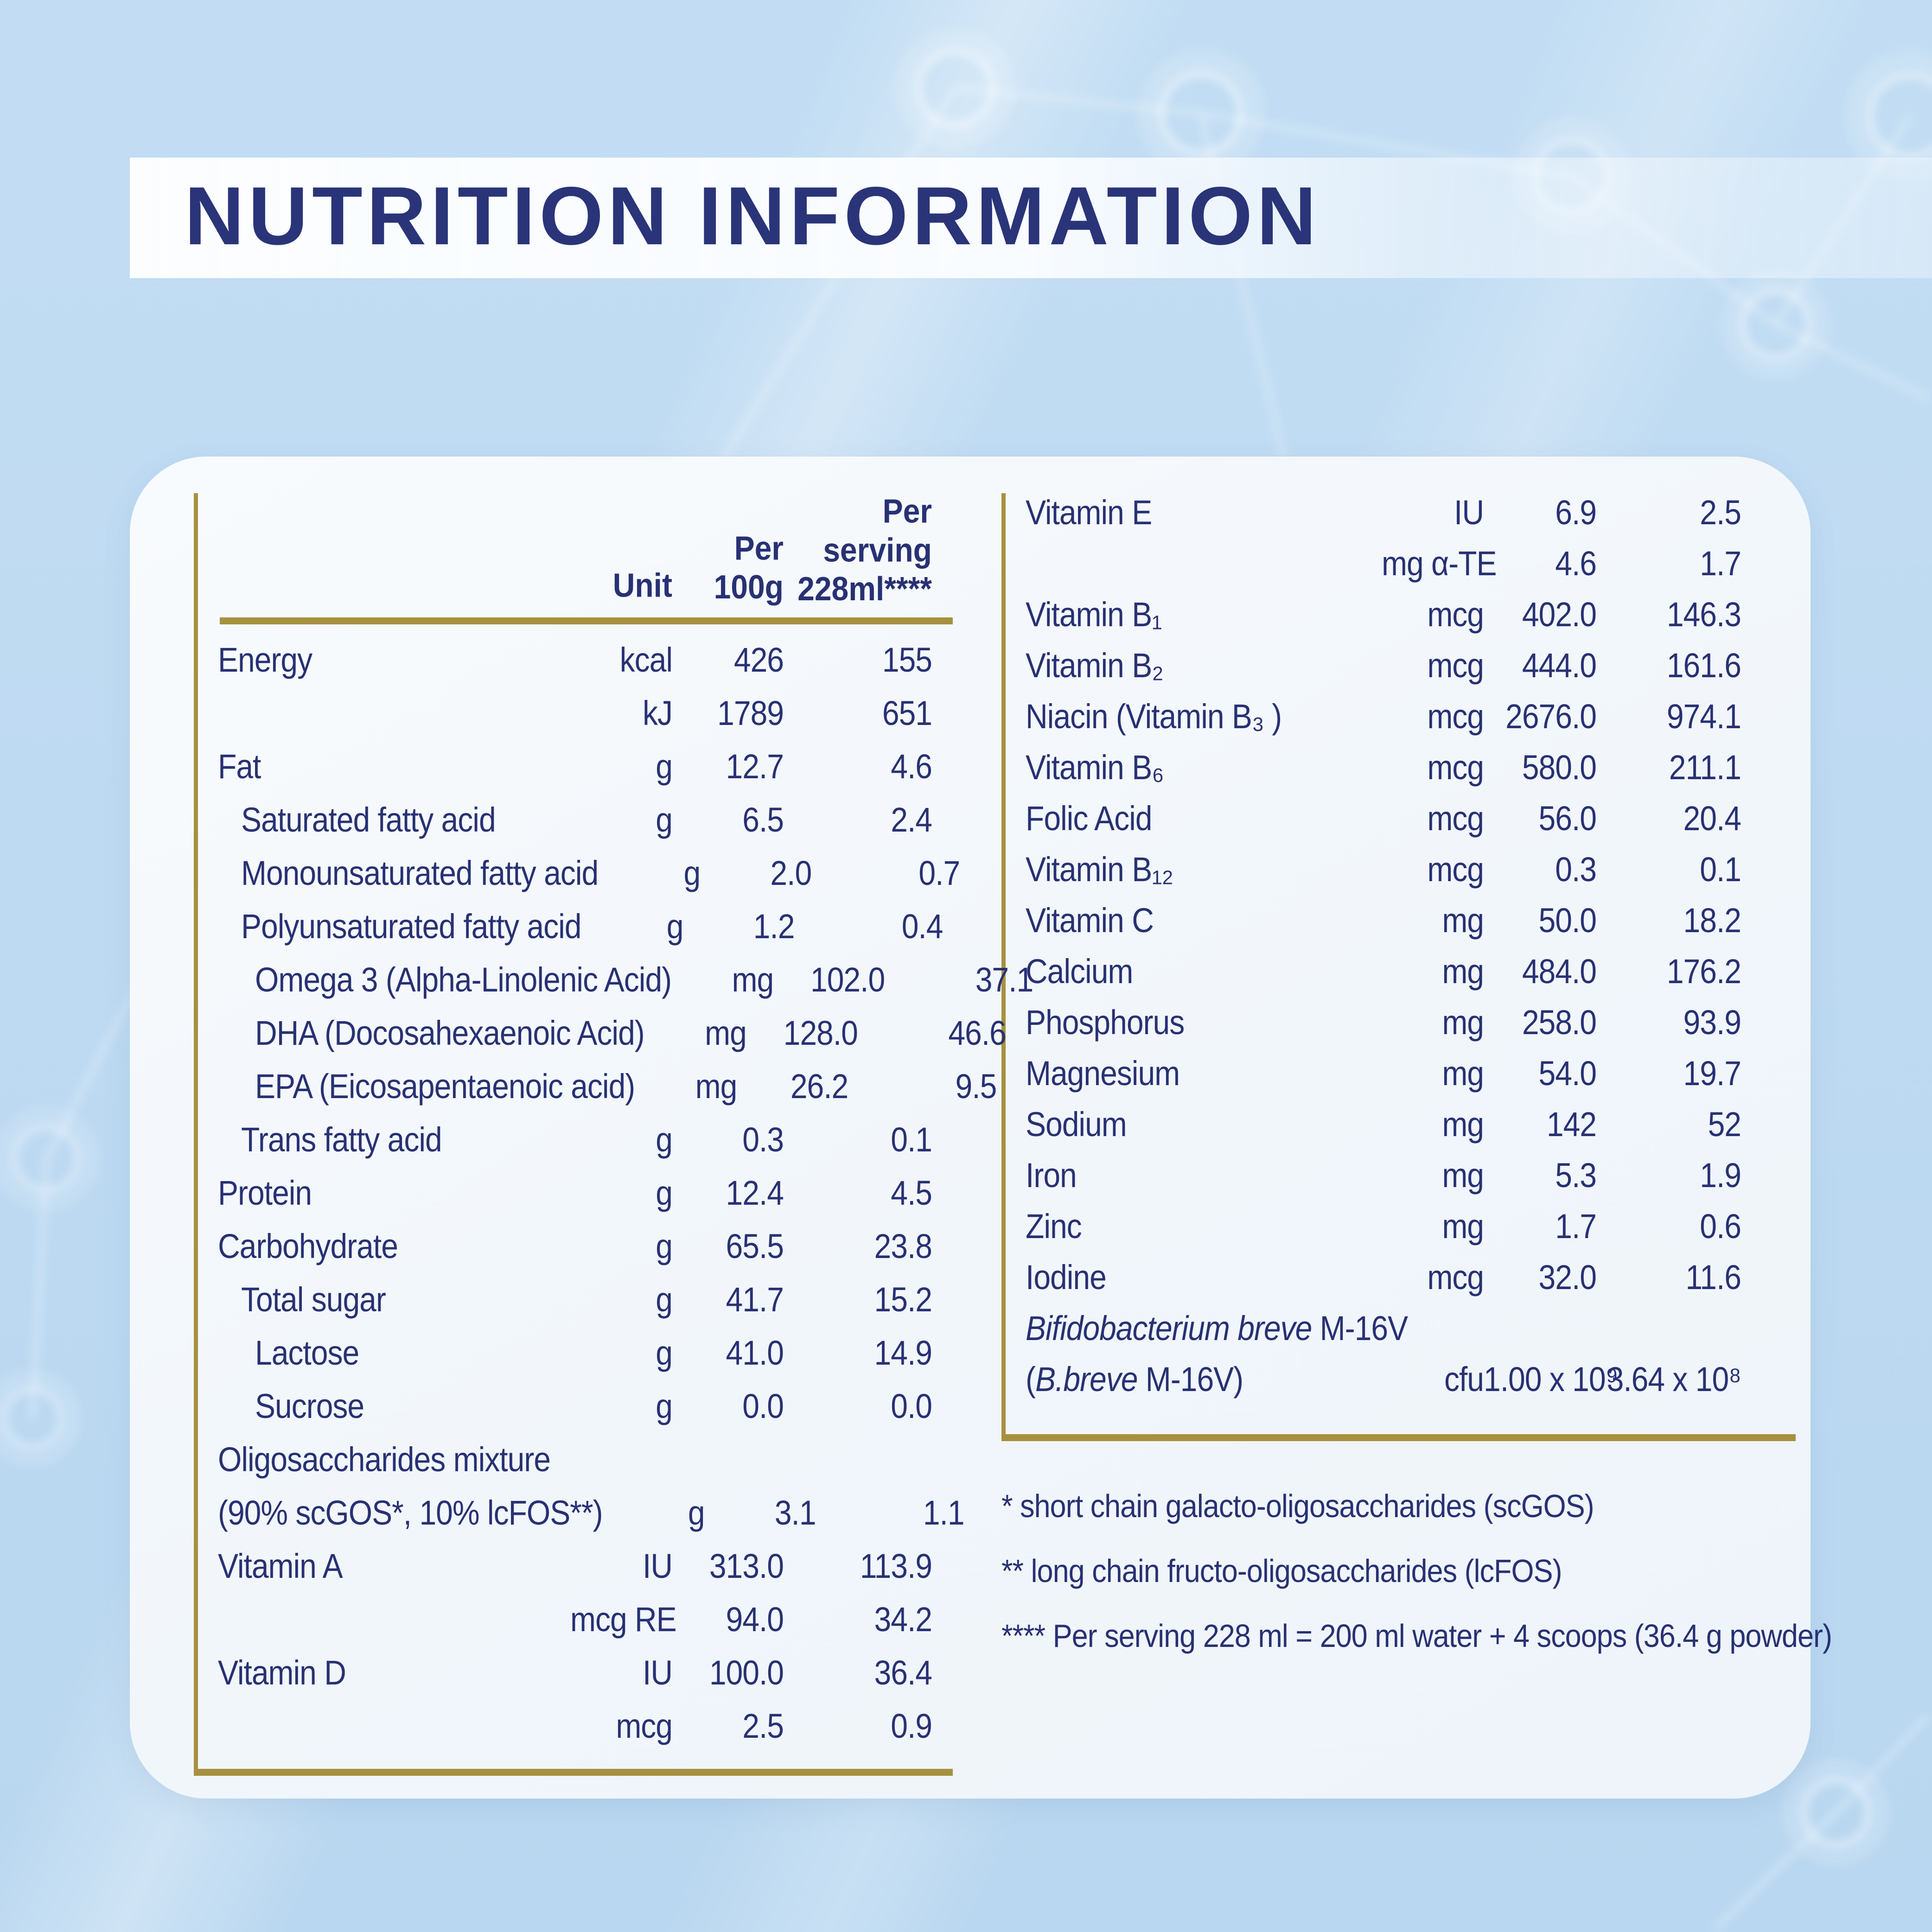  I want to click on row-value-per-serving: 46.6, so click(977, 1032).